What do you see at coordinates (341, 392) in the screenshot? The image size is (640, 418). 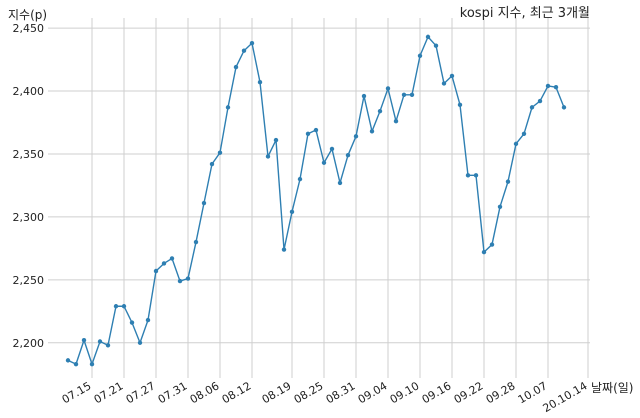 I see `x-tick-label: 08.31` at bounding box center [341, 392].